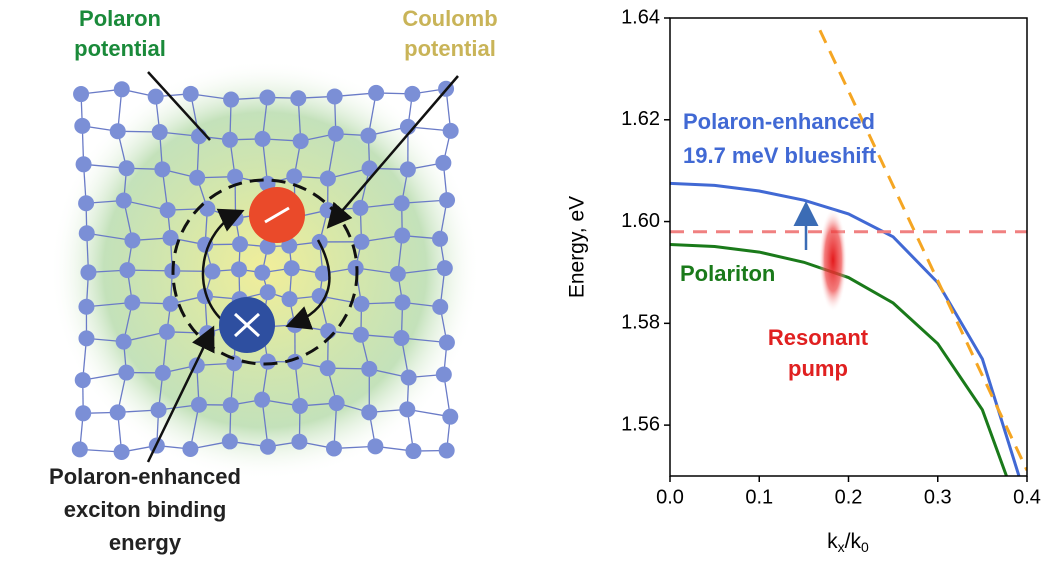 The width and height of the screenshot is (1055, 574). I want to click on y-tick-label: 1.56, so click(640, 424).